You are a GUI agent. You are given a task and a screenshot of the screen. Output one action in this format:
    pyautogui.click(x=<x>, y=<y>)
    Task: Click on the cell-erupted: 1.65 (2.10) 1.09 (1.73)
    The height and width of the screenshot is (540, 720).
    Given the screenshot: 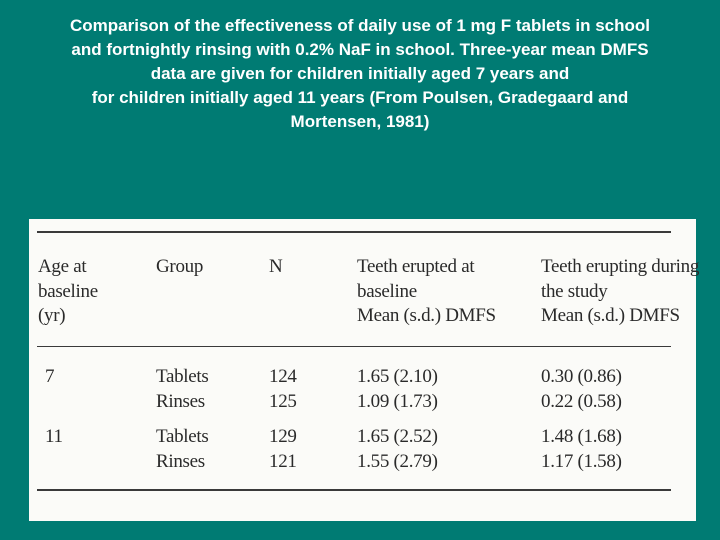 What is the action you would take?
    pyautogui.click(x=397, y=389)
    